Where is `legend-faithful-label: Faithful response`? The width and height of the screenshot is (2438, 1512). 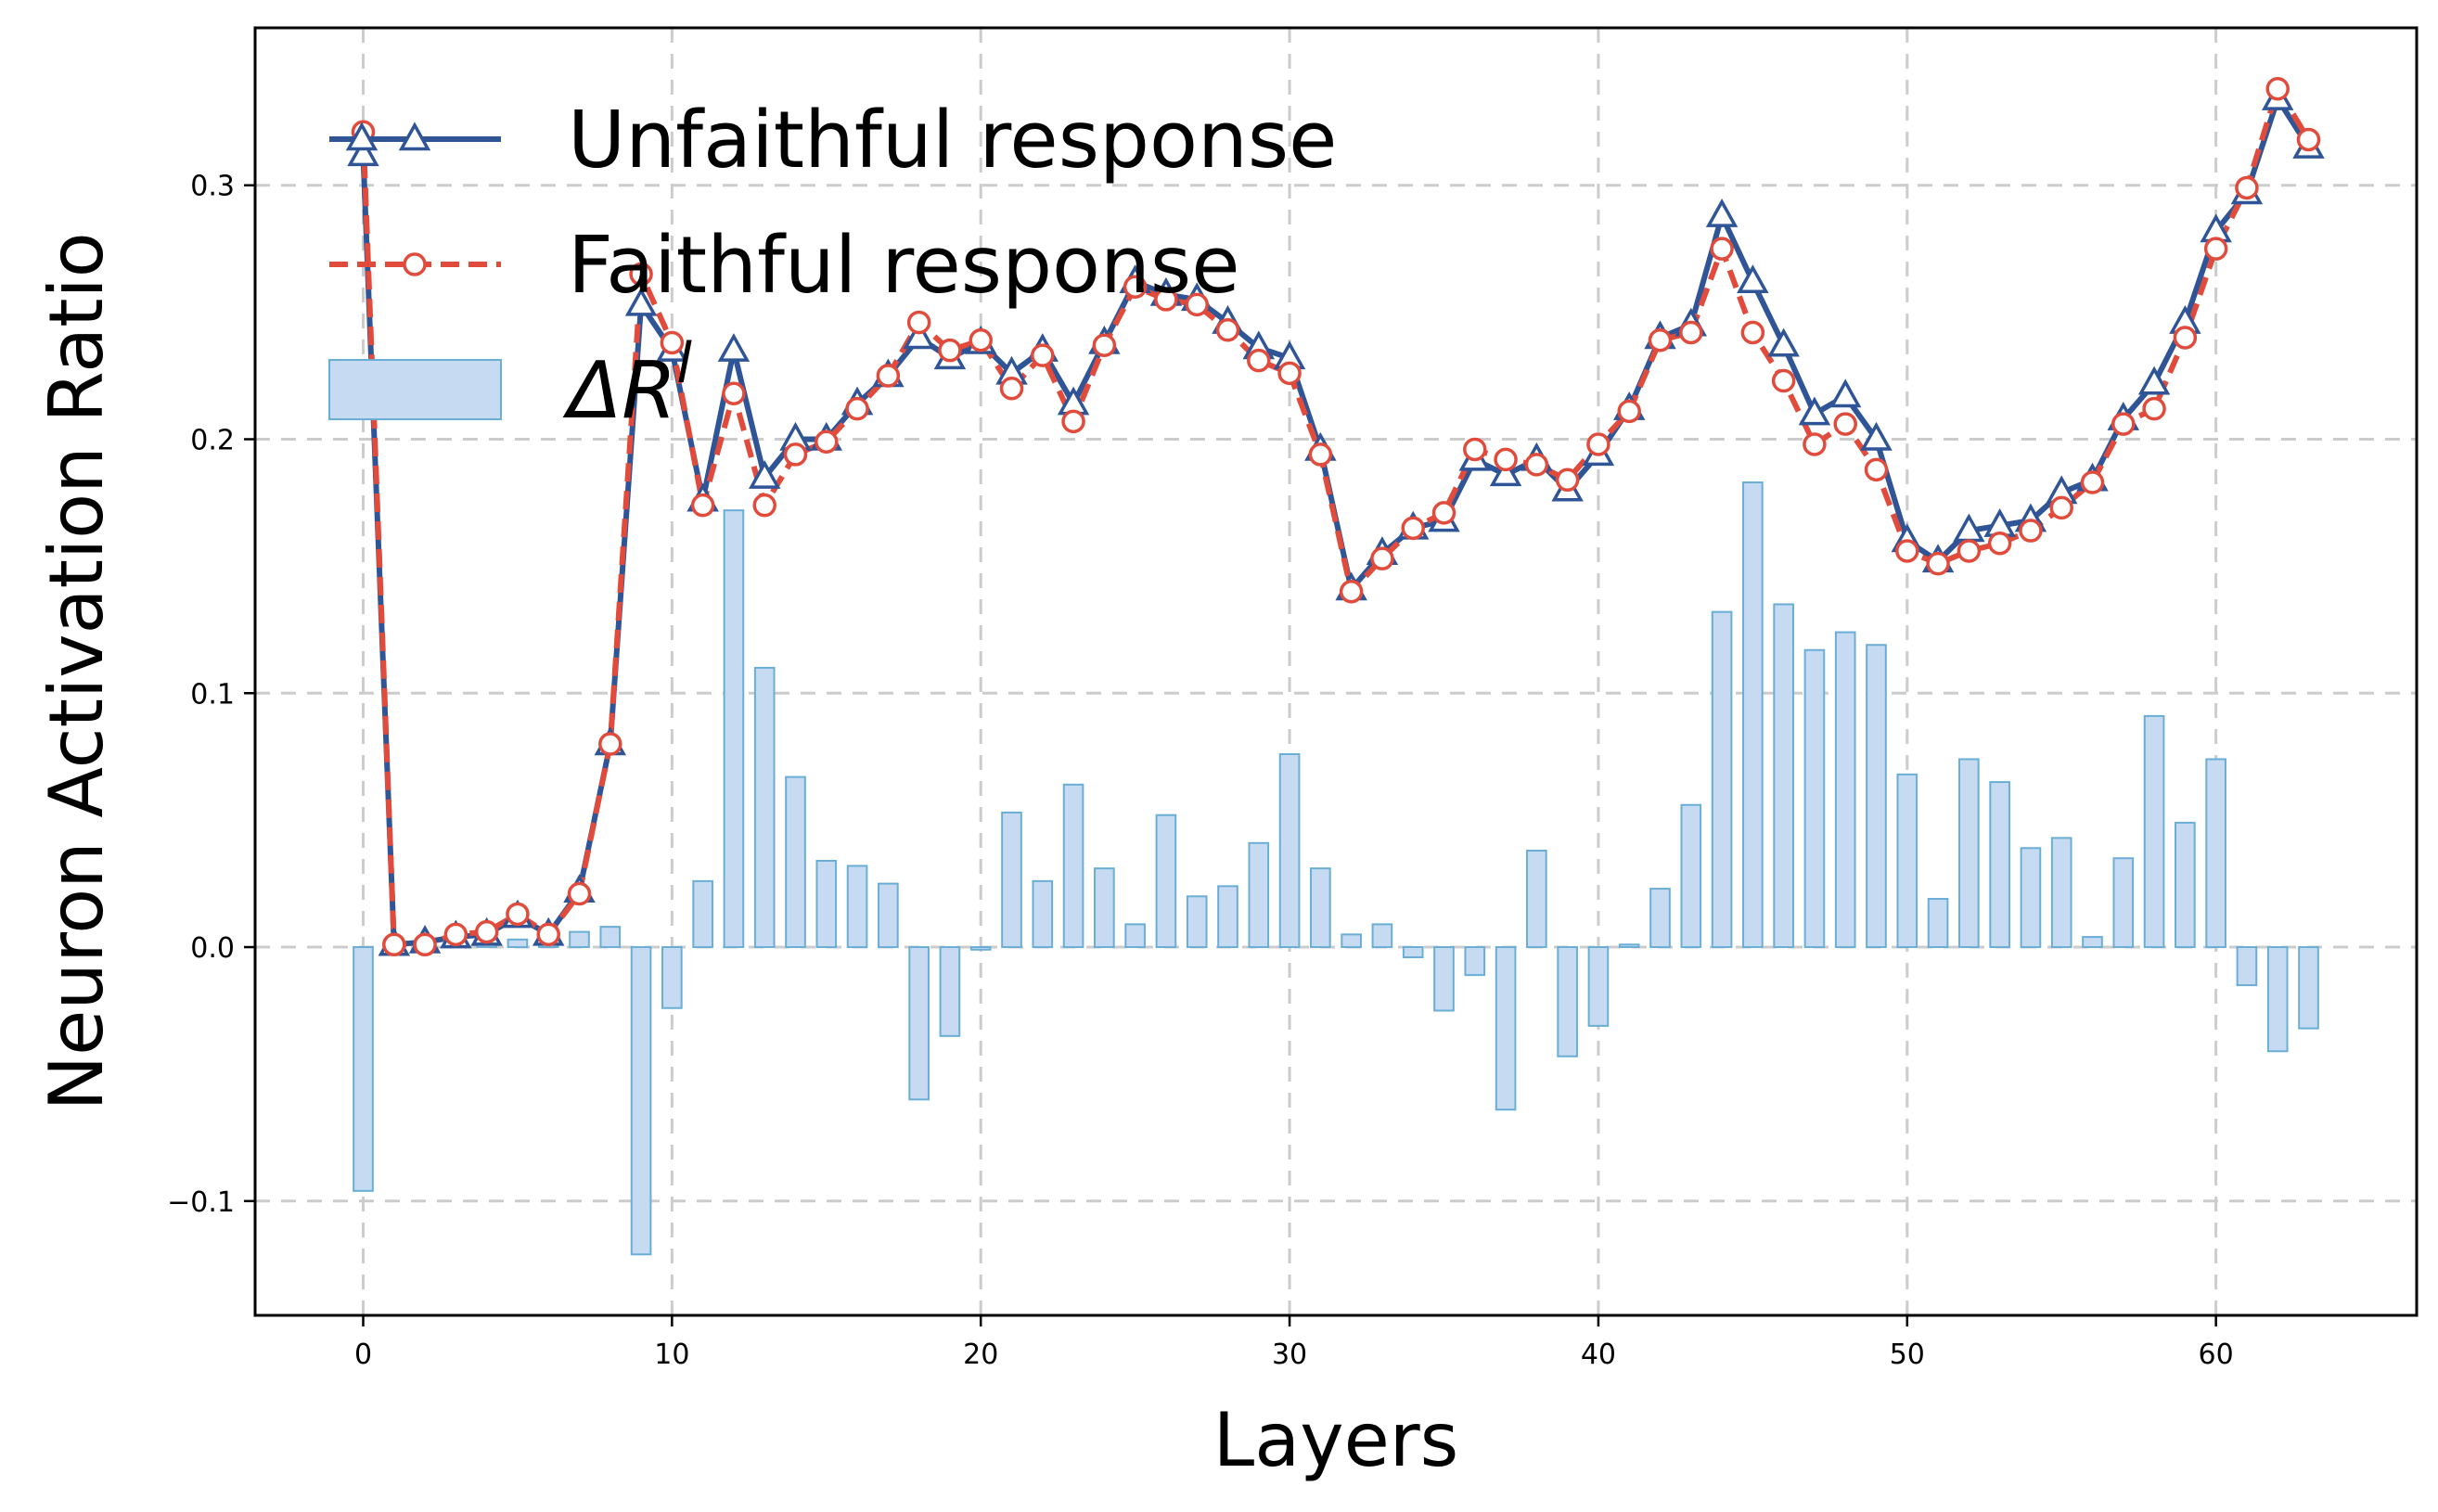
legend-faithful-label: Faithful response is located at coordinates (904, 266).